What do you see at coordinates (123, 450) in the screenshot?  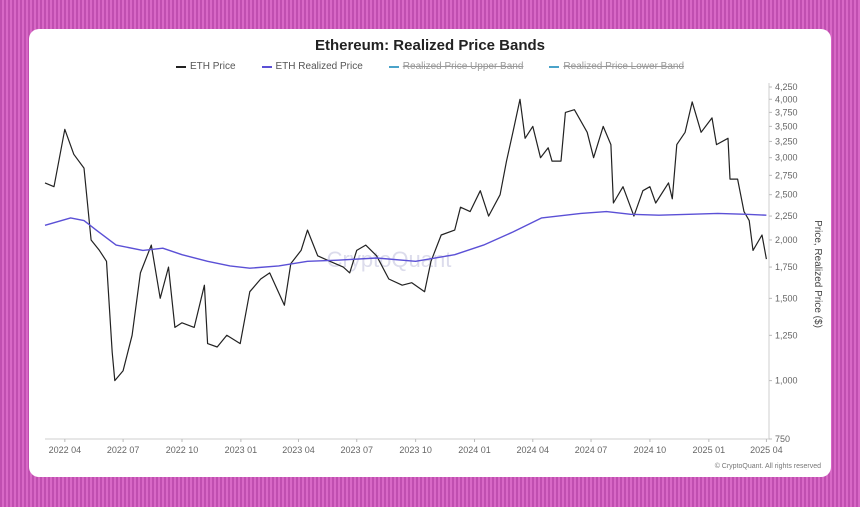 I see `x-tick-label: 2022 07` at bounding box center [123, 450].